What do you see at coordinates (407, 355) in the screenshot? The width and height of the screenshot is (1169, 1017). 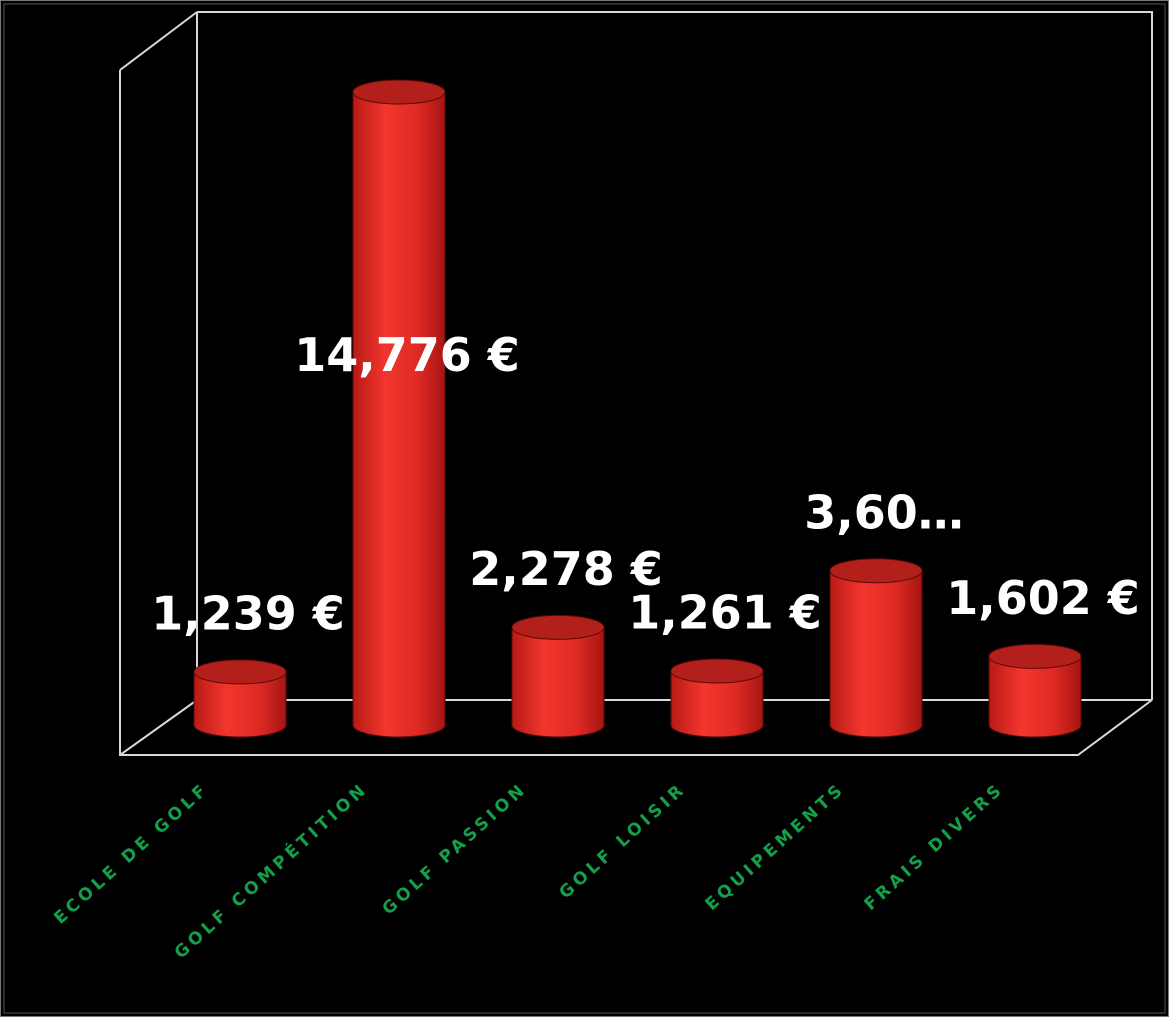 I see `value-label: 14,776 €` at bounding box center [407, 355].